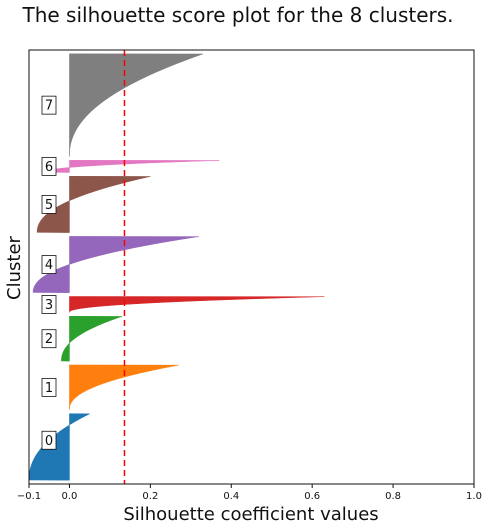 The width and height of the screenshot is (490, 531). I want to click on x-tick-label: 1.0, so click(474, 496).